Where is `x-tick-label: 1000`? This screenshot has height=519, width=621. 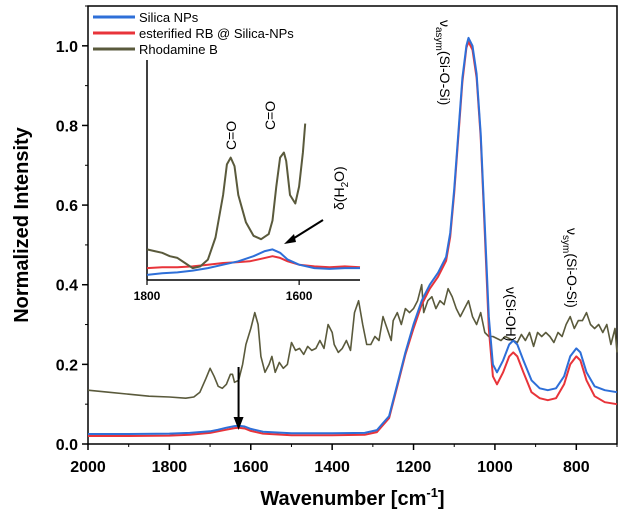 x-tick-label: 1000 is located at coordinates (495, 467).